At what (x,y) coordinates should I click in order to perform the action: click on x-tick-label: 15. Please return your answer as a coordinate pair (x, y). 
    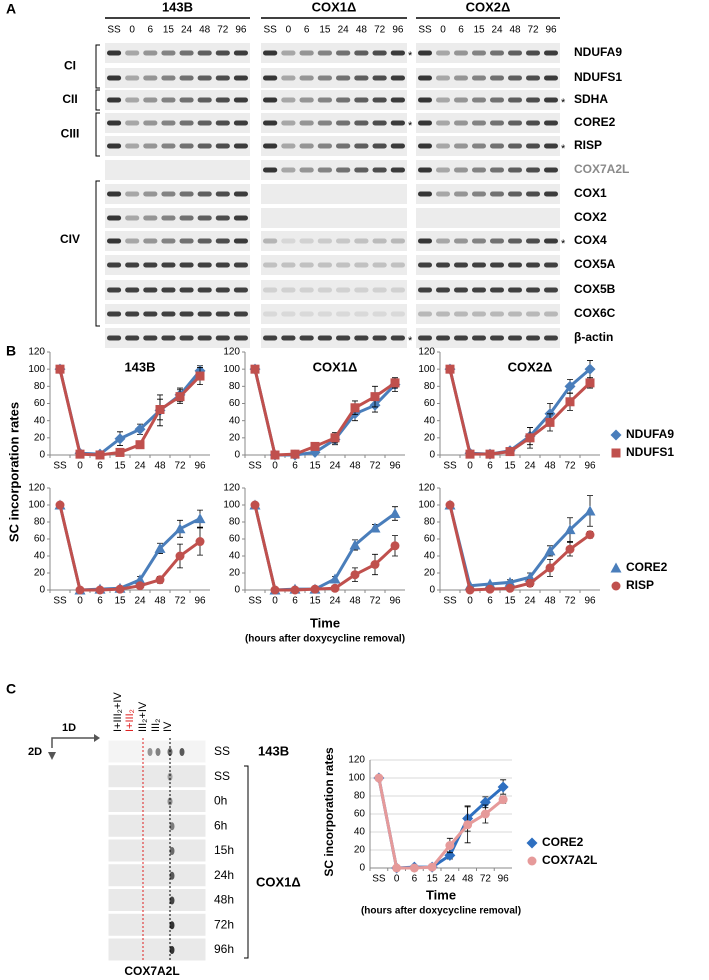
    Looking at the image, I should click on (510, 601).